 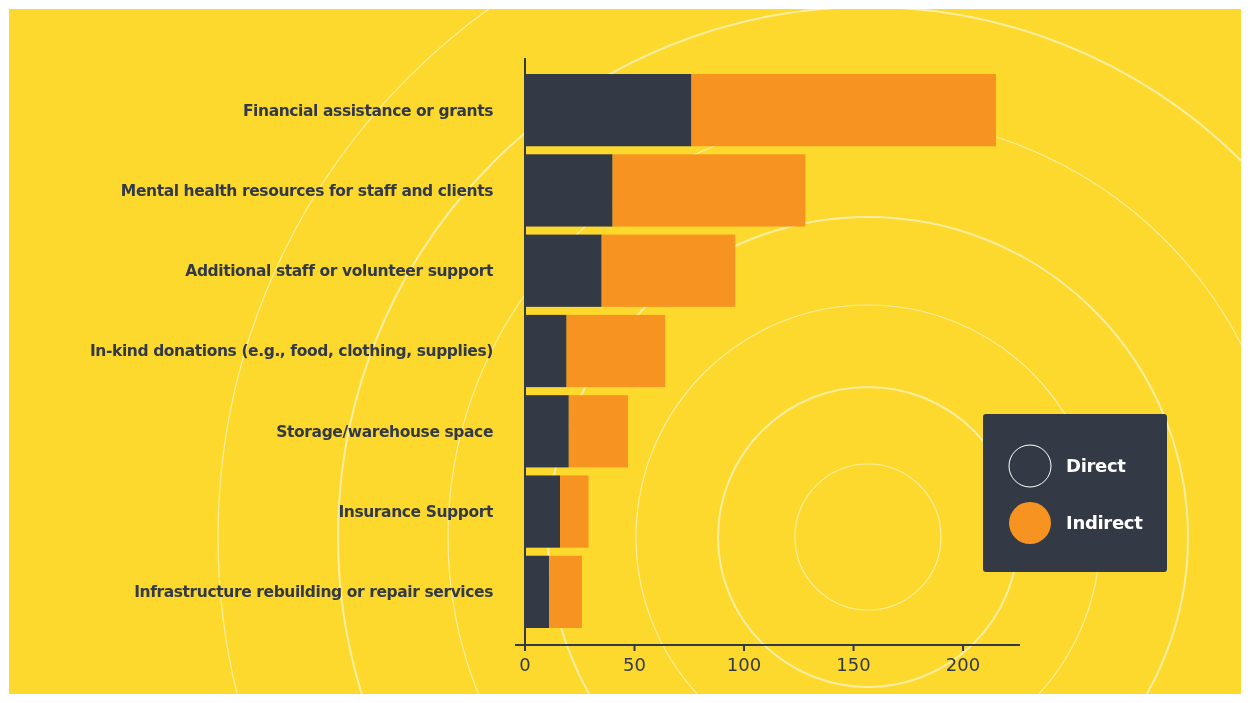 What do you see at coordinates (744, 664) in the screenshot?
I see `x-tick-label: 100` at bounding box center [744, 664].